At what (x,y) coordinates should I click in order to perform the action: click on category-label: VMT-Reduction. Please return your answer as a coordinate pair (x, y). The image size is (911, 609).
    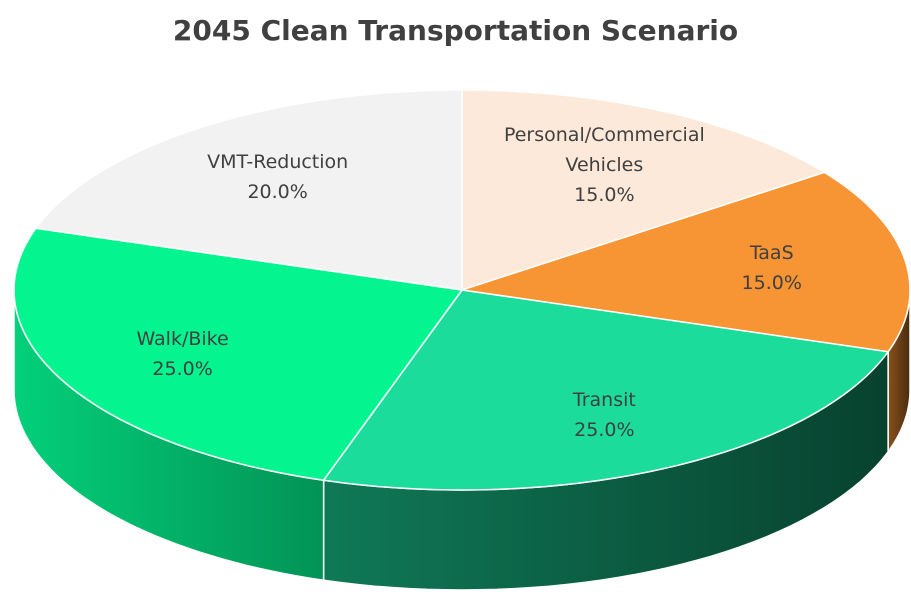
    Looking at the image, I should click on (278, 161).